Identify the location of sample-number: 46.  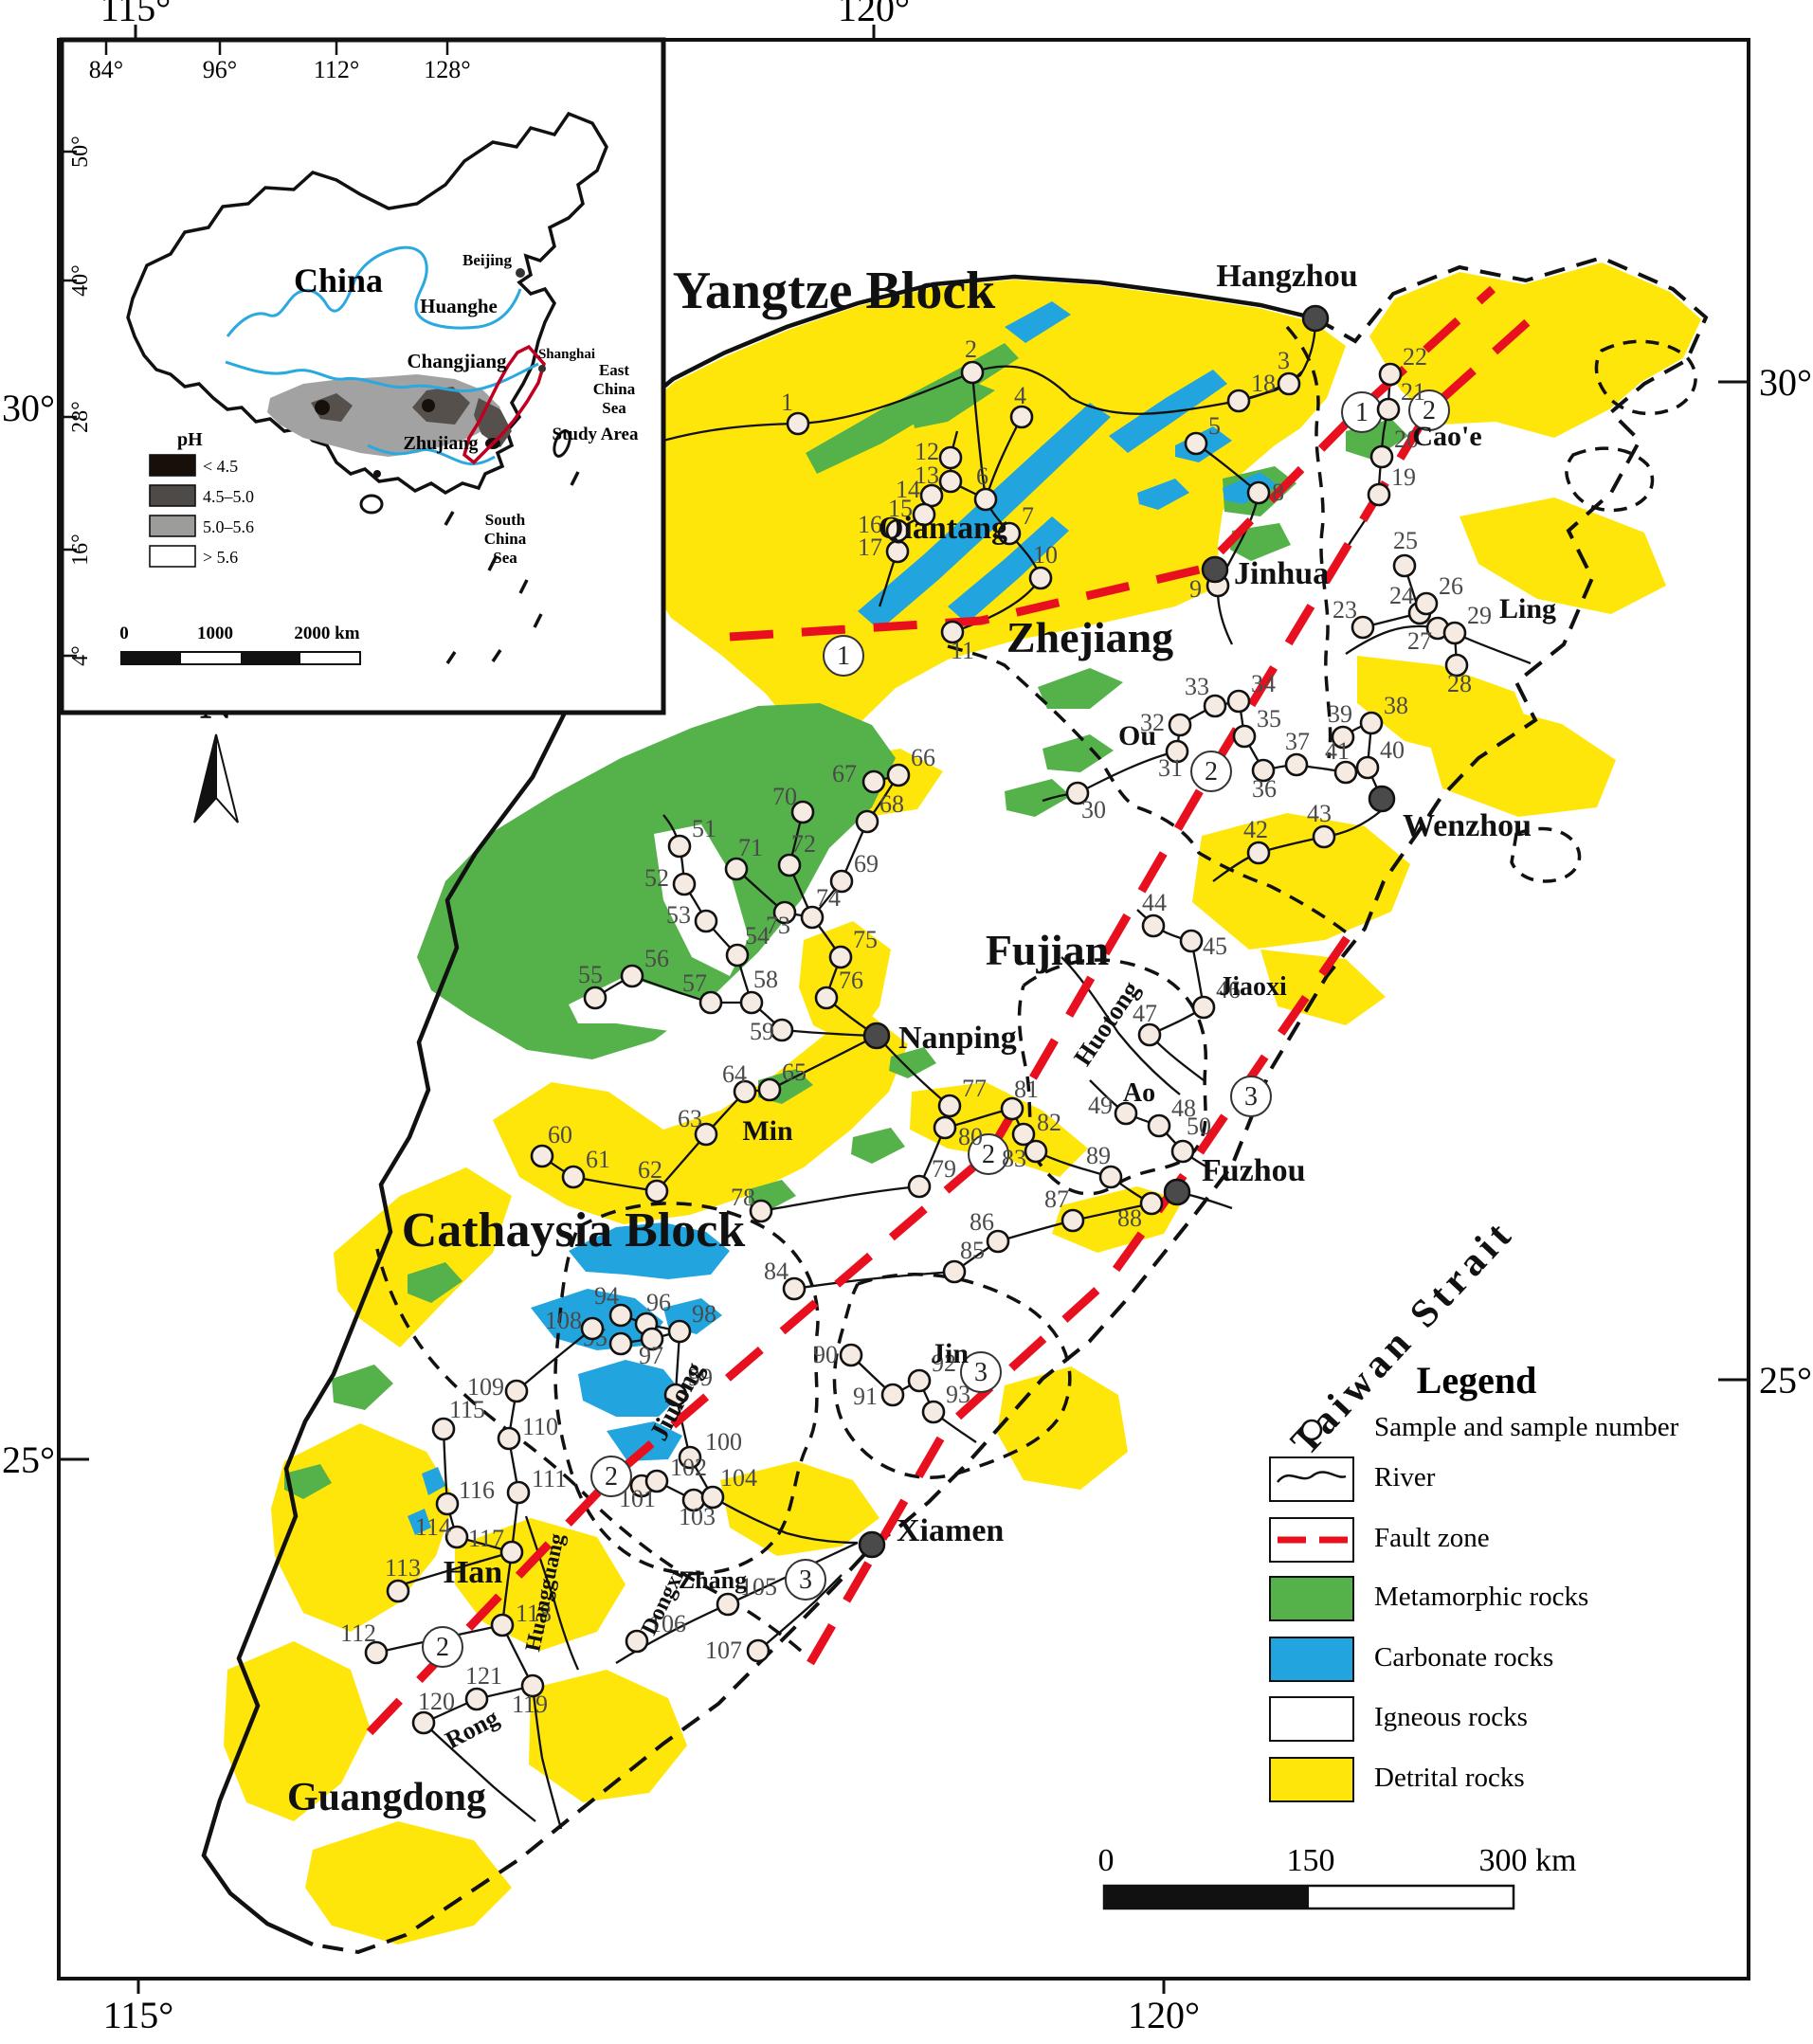
(1228, 990).